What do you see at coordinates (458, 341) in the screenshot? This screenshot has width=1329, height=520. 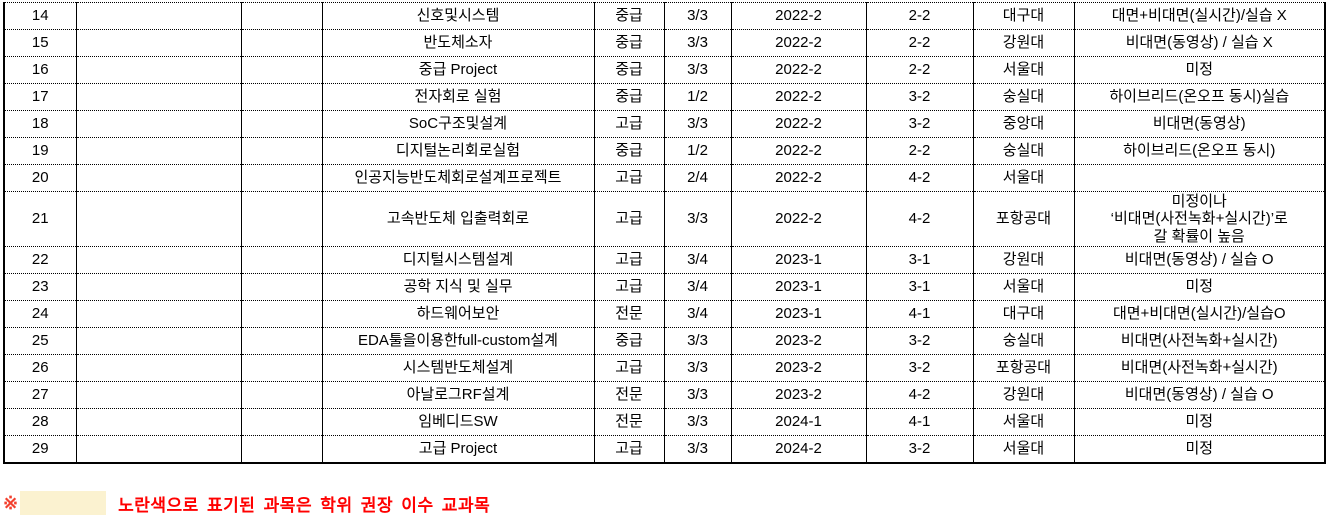 I see `cell-course-name: EDA툴을이용한full-custom설계` at bounding box center [458, 341].